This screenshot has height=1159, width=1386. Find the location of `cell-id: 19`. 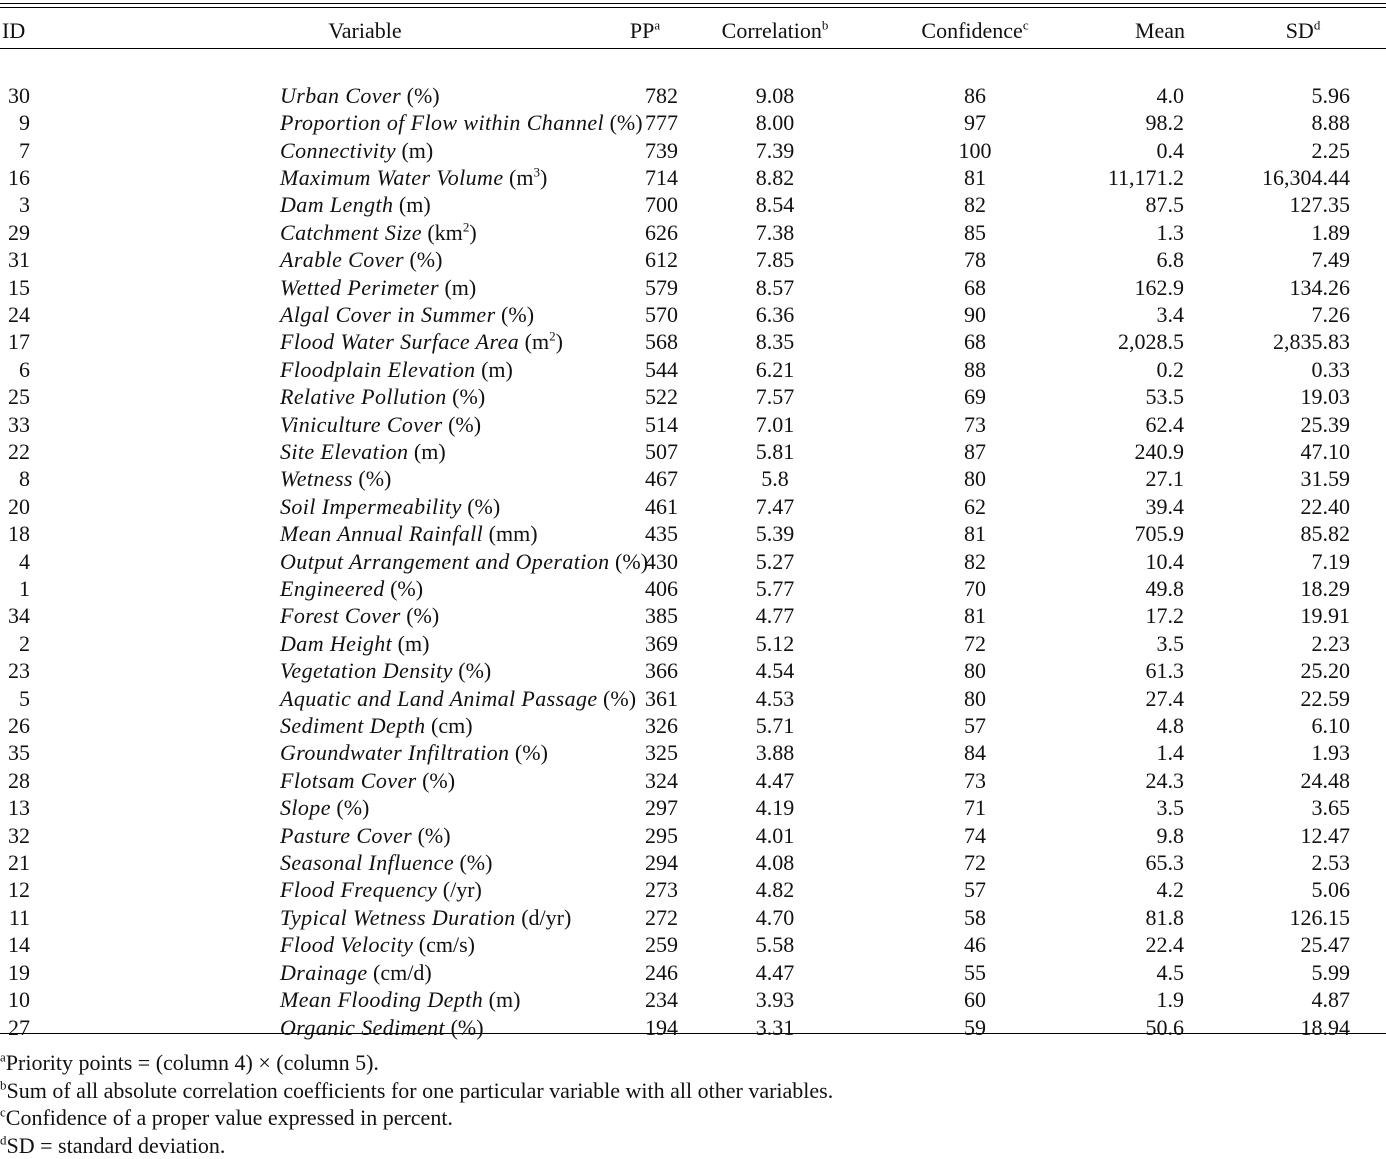

cell-id: 19 is located at coordinates (70, 972).